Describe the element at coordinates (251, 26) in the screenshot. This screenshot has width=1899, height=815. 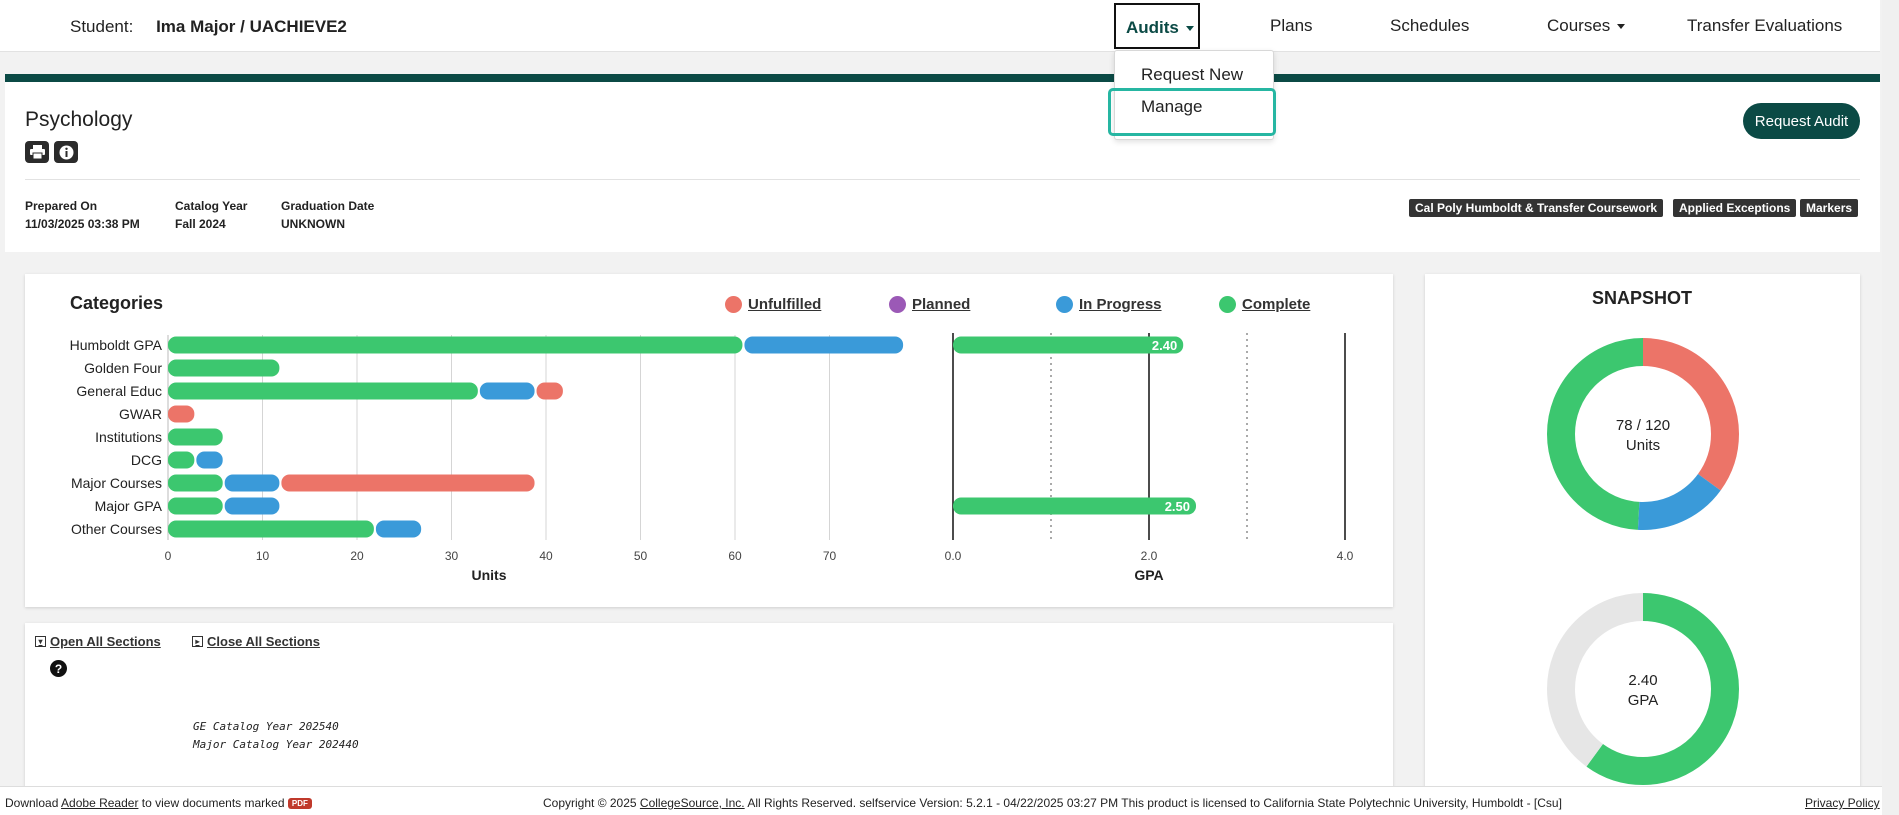
I see `student-value: Ima Major / UACHIEVE2` at that location.